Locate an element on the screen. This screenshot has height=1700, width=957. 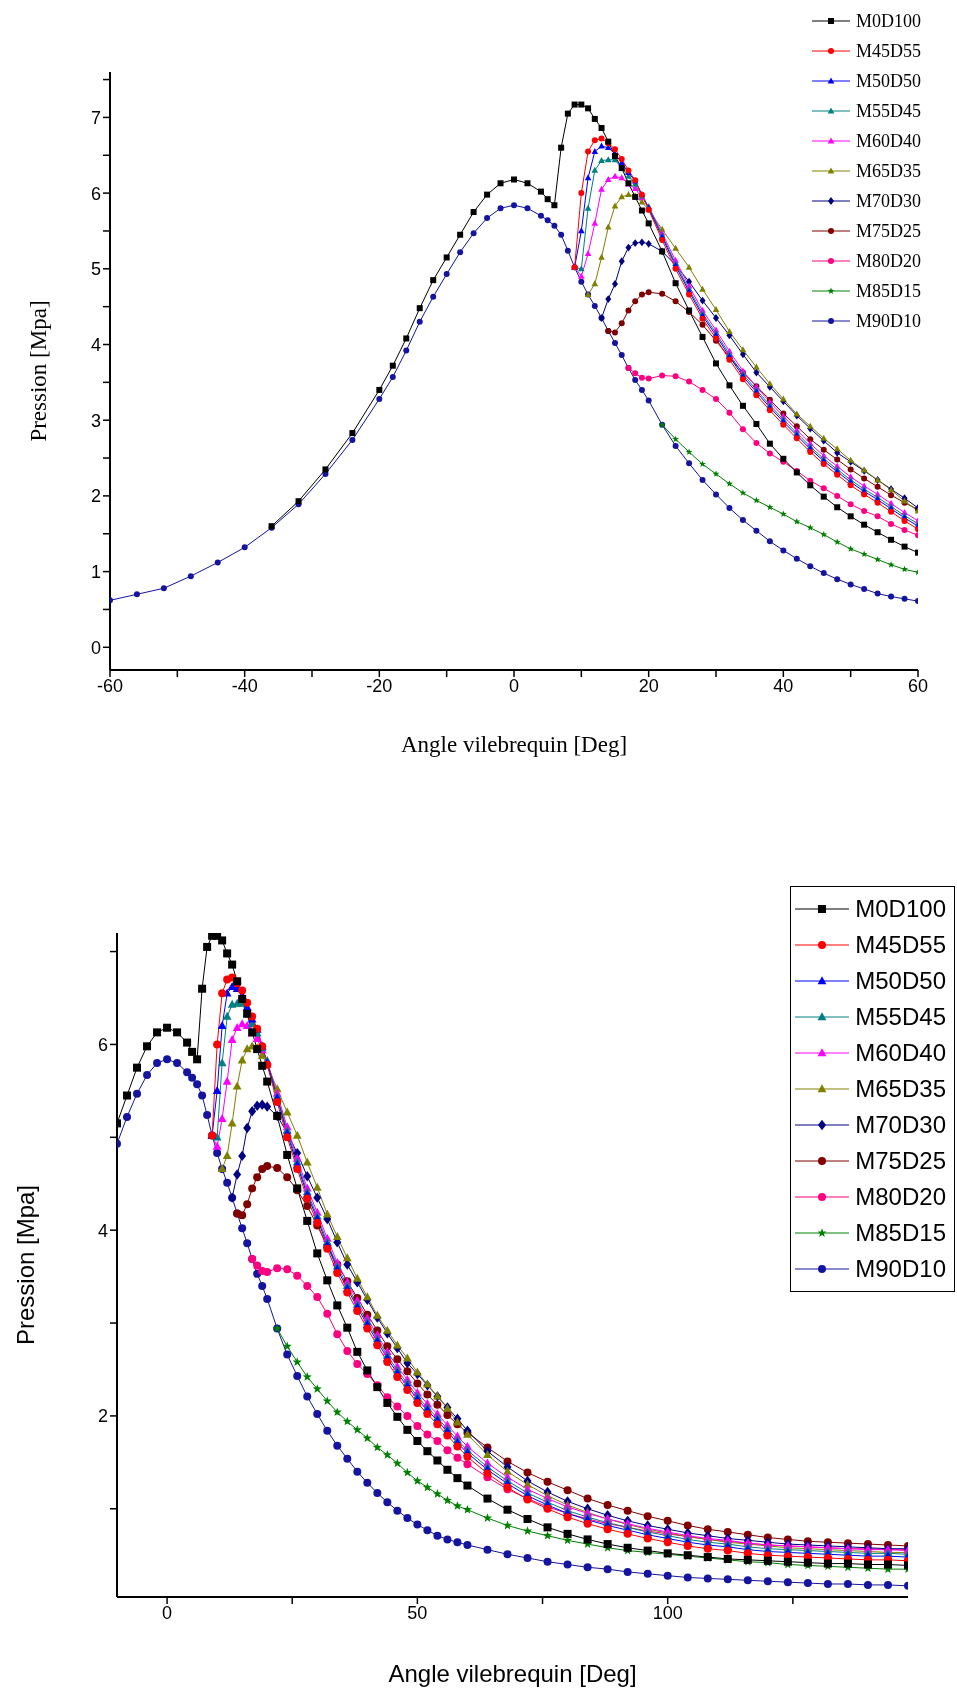
x-tick-label: 100 is located at coordinates (667, 1612).